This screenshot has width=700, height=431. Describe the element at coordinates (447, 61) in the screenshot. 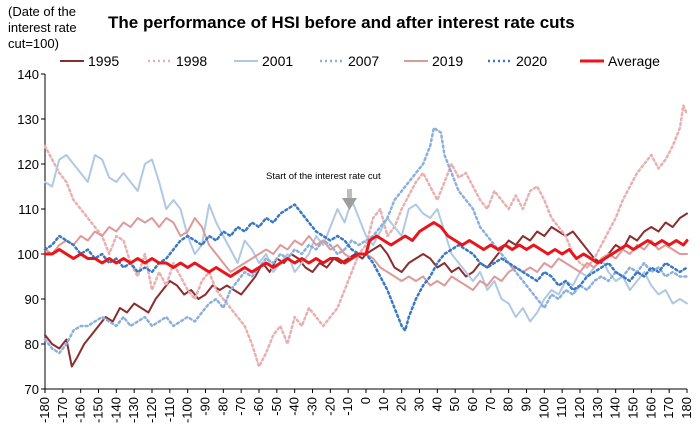

I see `legend-label-2019: 2019` at that location.